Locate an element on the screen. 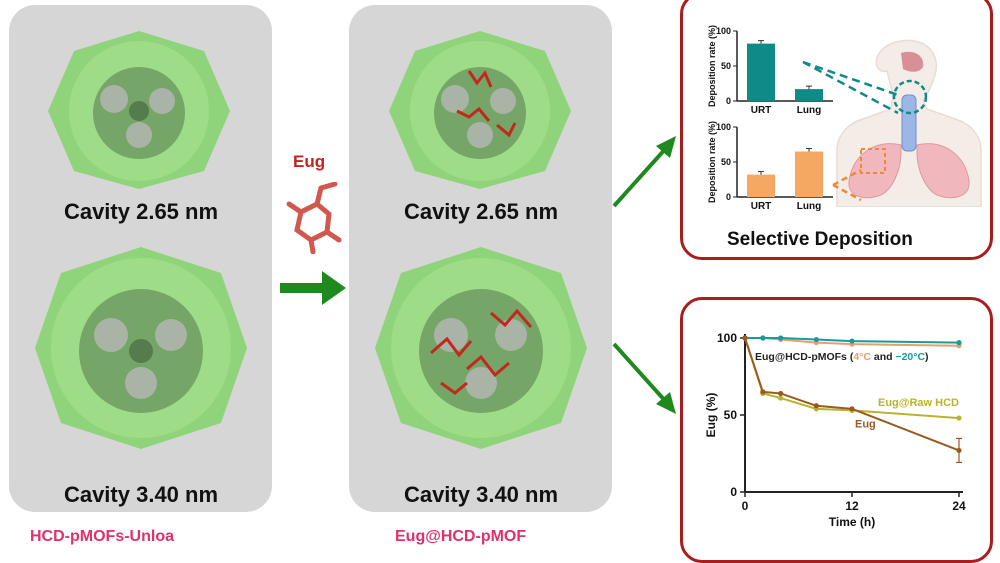 The width and height of the screenshot is (1000, 563). loaded-caption: Eug@HCD-pMOF is located at coordinates (461, 536).